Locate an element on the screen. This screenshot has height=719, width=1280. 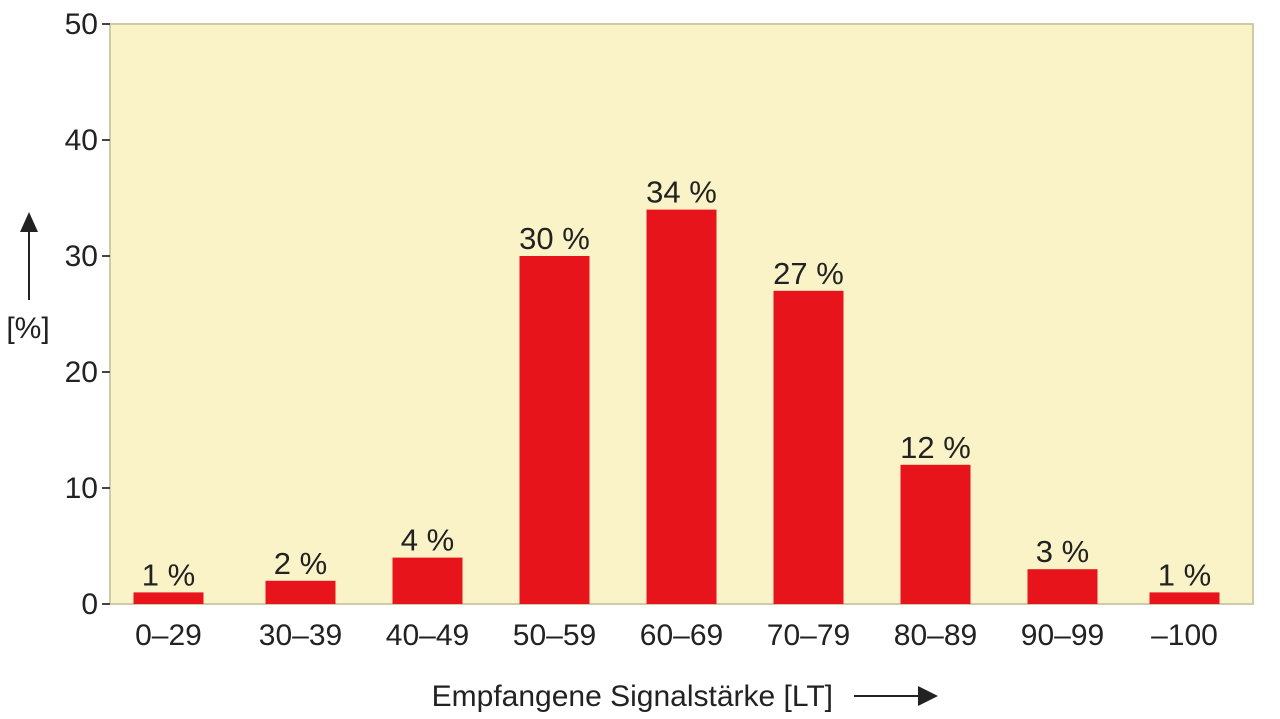
bar-data-label: 4 % is located at coordinates (427, 540).